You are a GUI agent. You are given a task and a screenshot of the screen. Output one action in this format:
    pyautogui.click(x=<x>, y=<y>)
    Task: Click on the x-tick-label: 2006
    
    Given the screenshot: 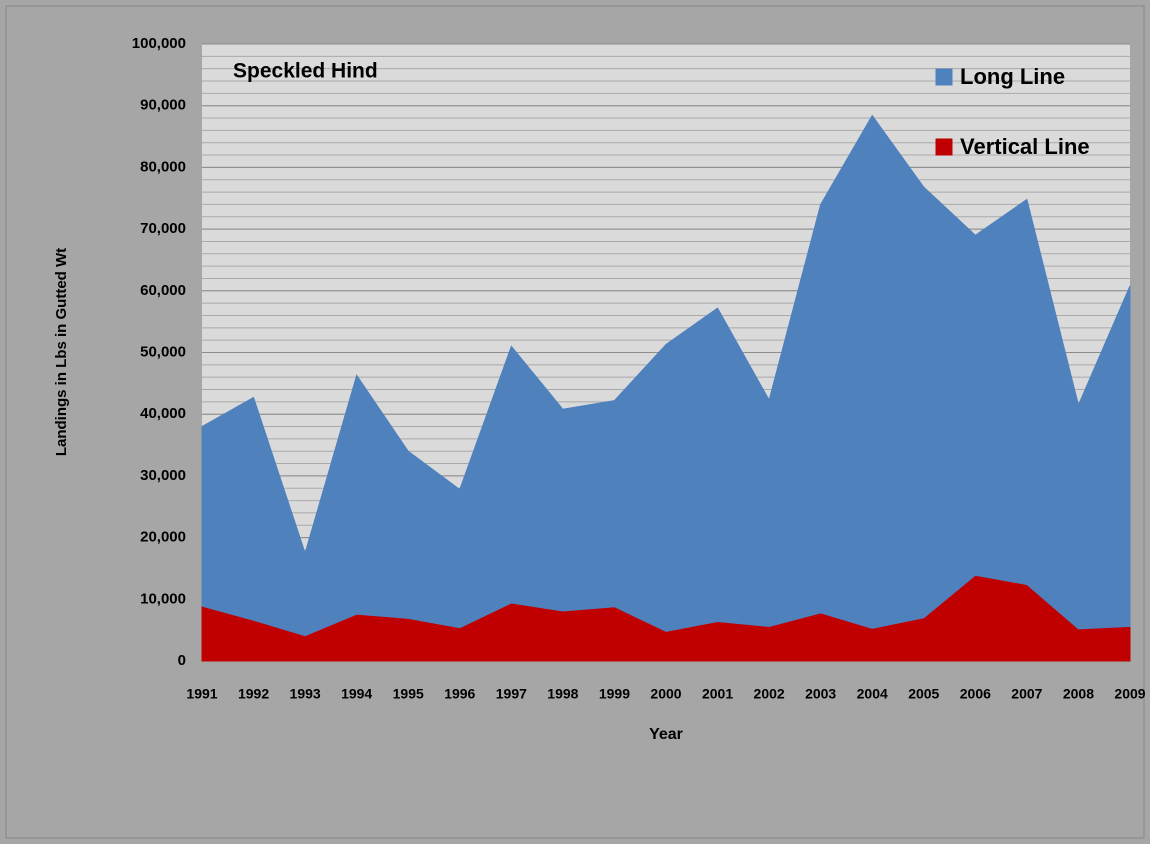 What is the action you would take?
    pyautogui.click(x=975, y=694)
    